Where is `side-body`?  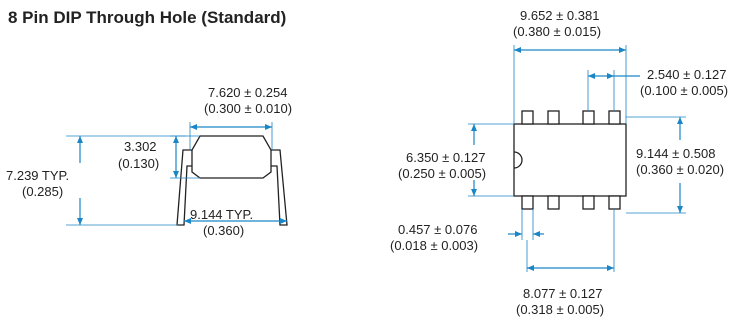 side-body is located at coordinates (231, 157).